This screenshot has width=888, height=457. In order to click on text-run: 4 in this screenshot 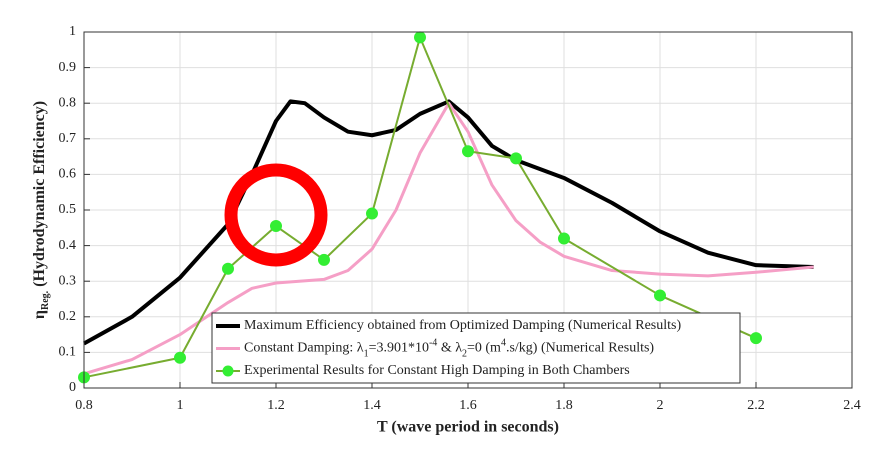, I will do `click(503, 342)`.